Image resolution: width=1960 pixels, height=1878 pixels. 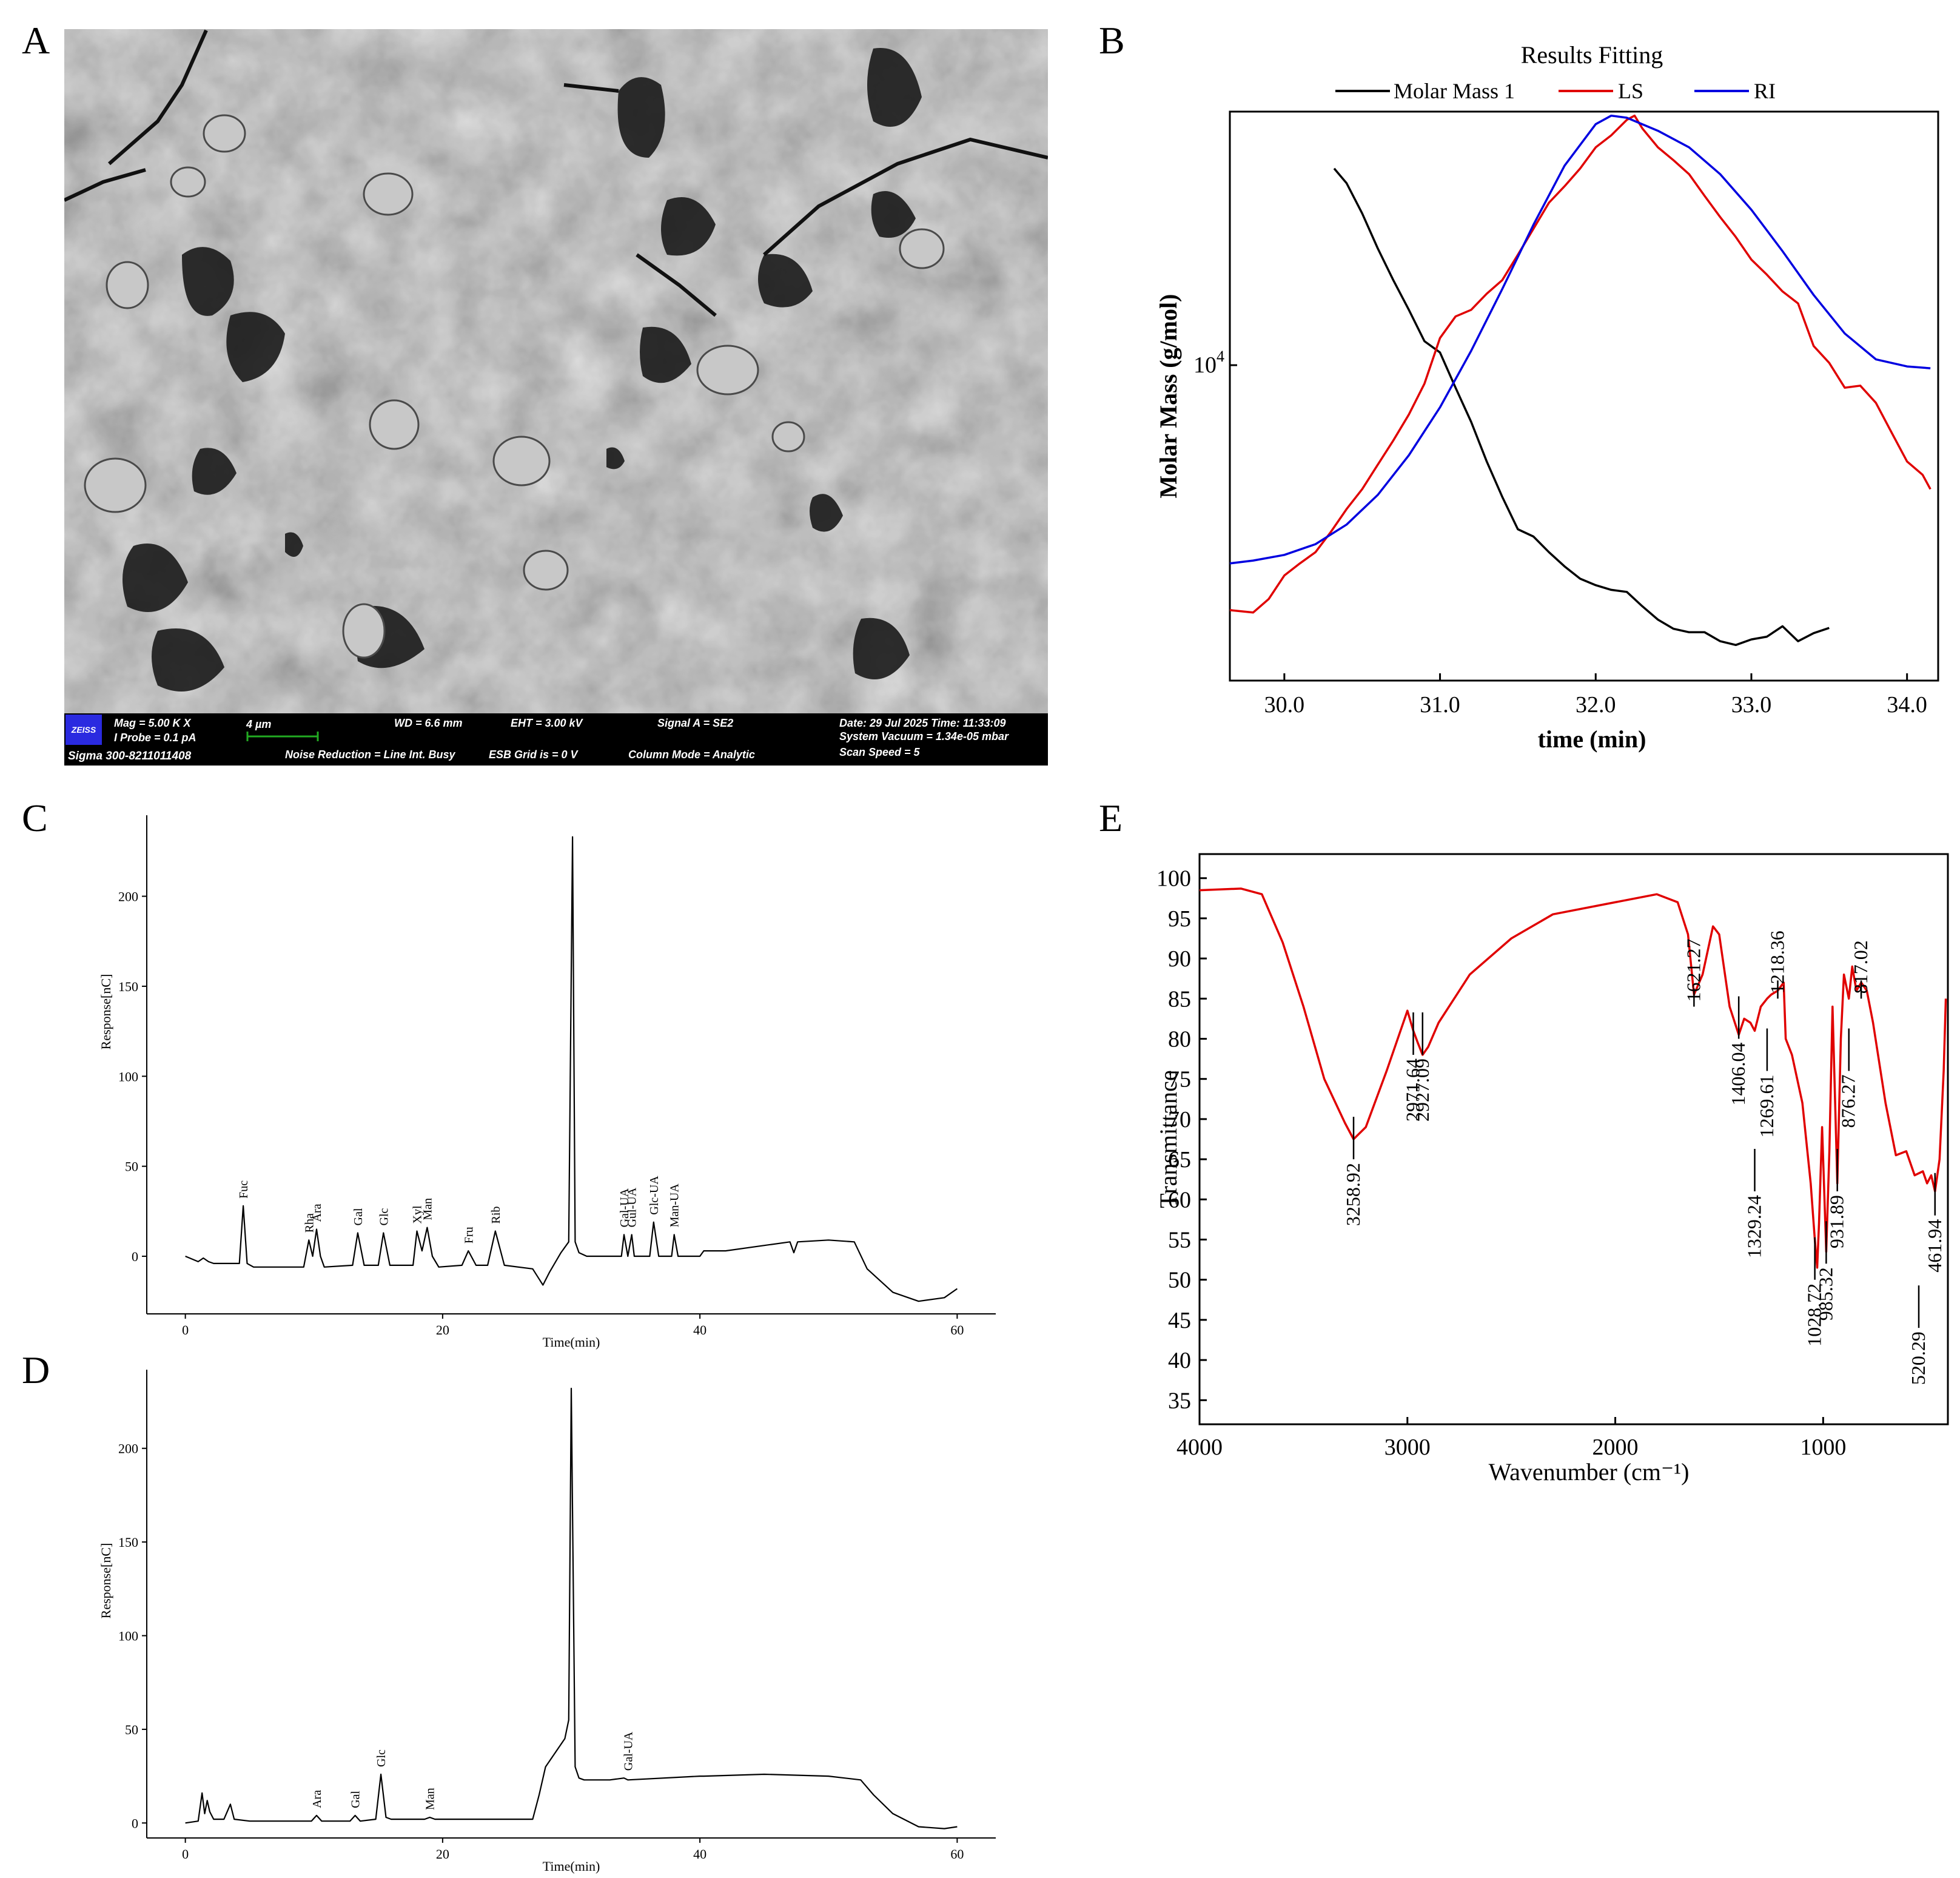 What do you see at coordinates (1837, 1221) in the screenshot?
I see `peak-label: 931.89` at bounding box center [1837, 1221].